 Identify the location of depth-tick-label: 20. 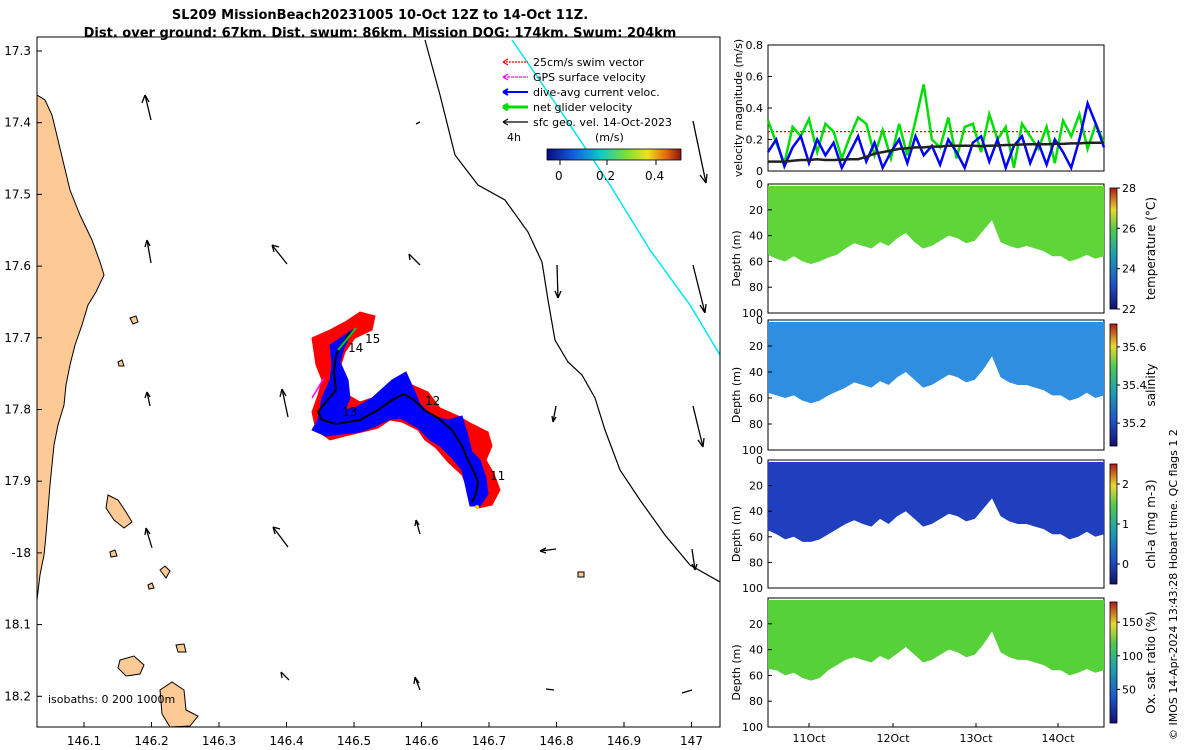
(756, 486).